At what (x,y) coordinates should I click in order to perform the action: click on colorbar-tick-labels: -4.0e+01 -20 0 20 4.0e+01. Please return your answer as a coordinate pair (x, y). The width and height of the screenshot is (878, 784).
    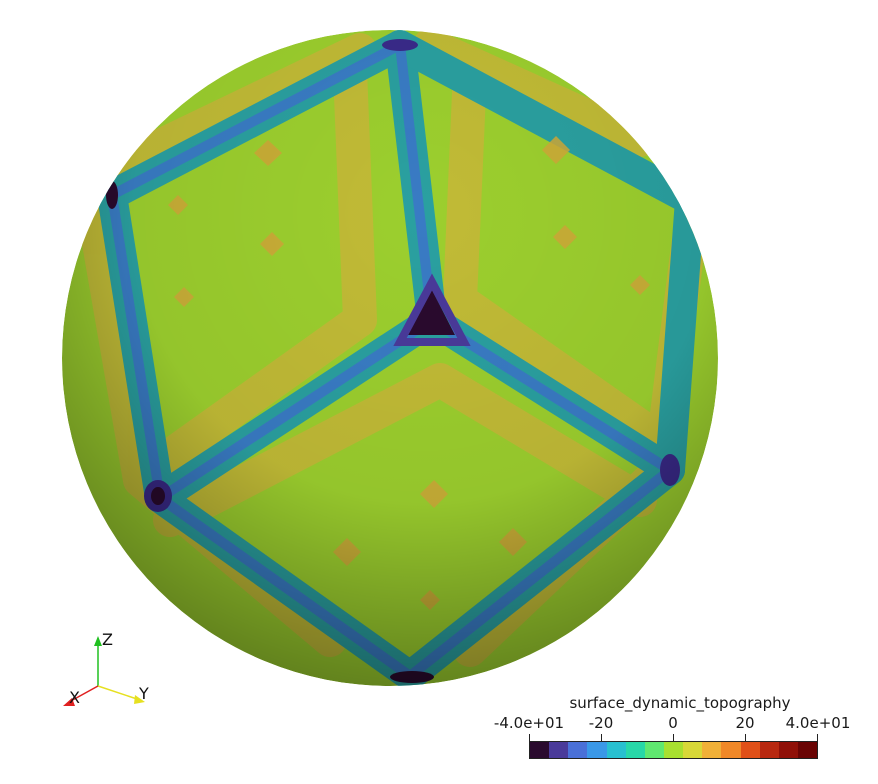
    Looking at the image, I should click on (674, 723).